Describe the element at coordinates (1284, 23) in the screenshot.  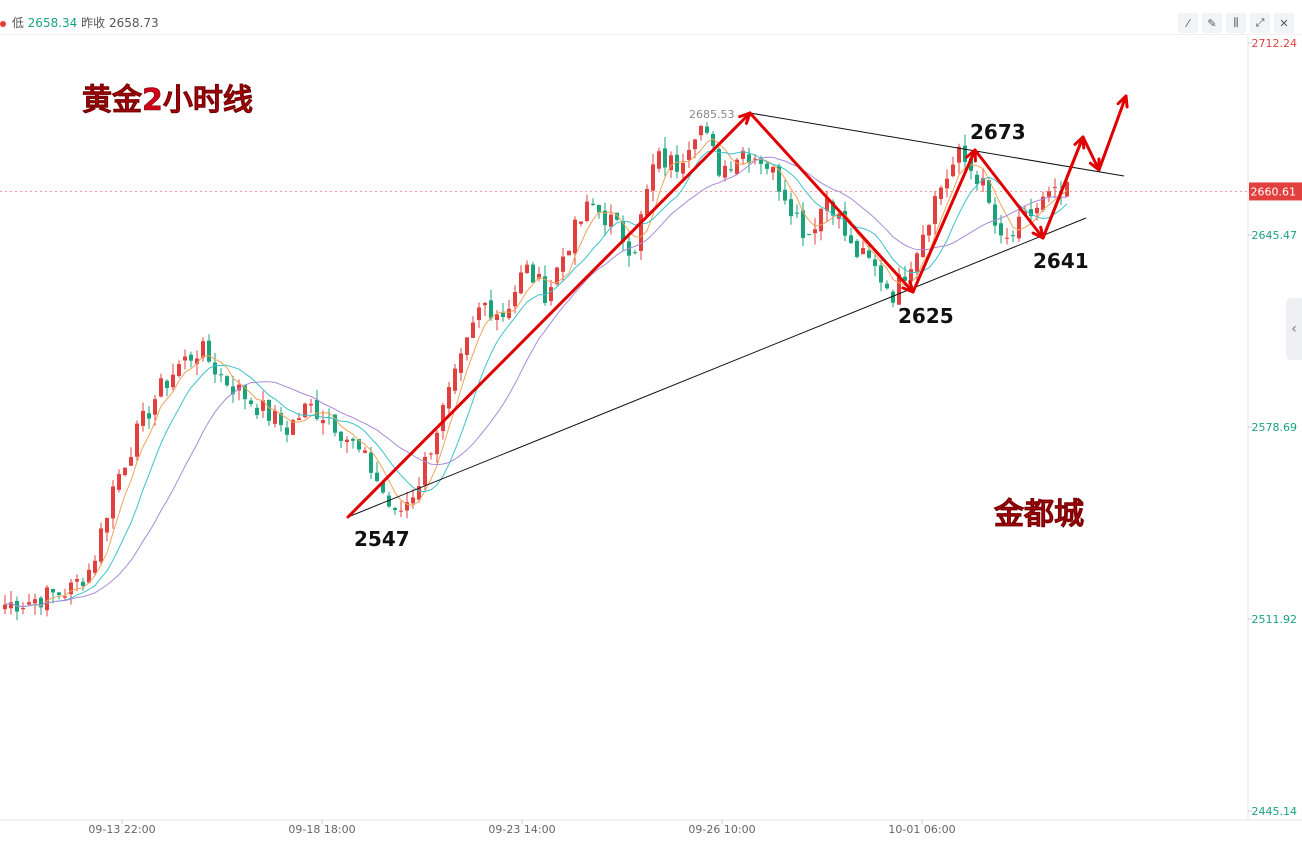
I see `close-icon: ✕` at that location.